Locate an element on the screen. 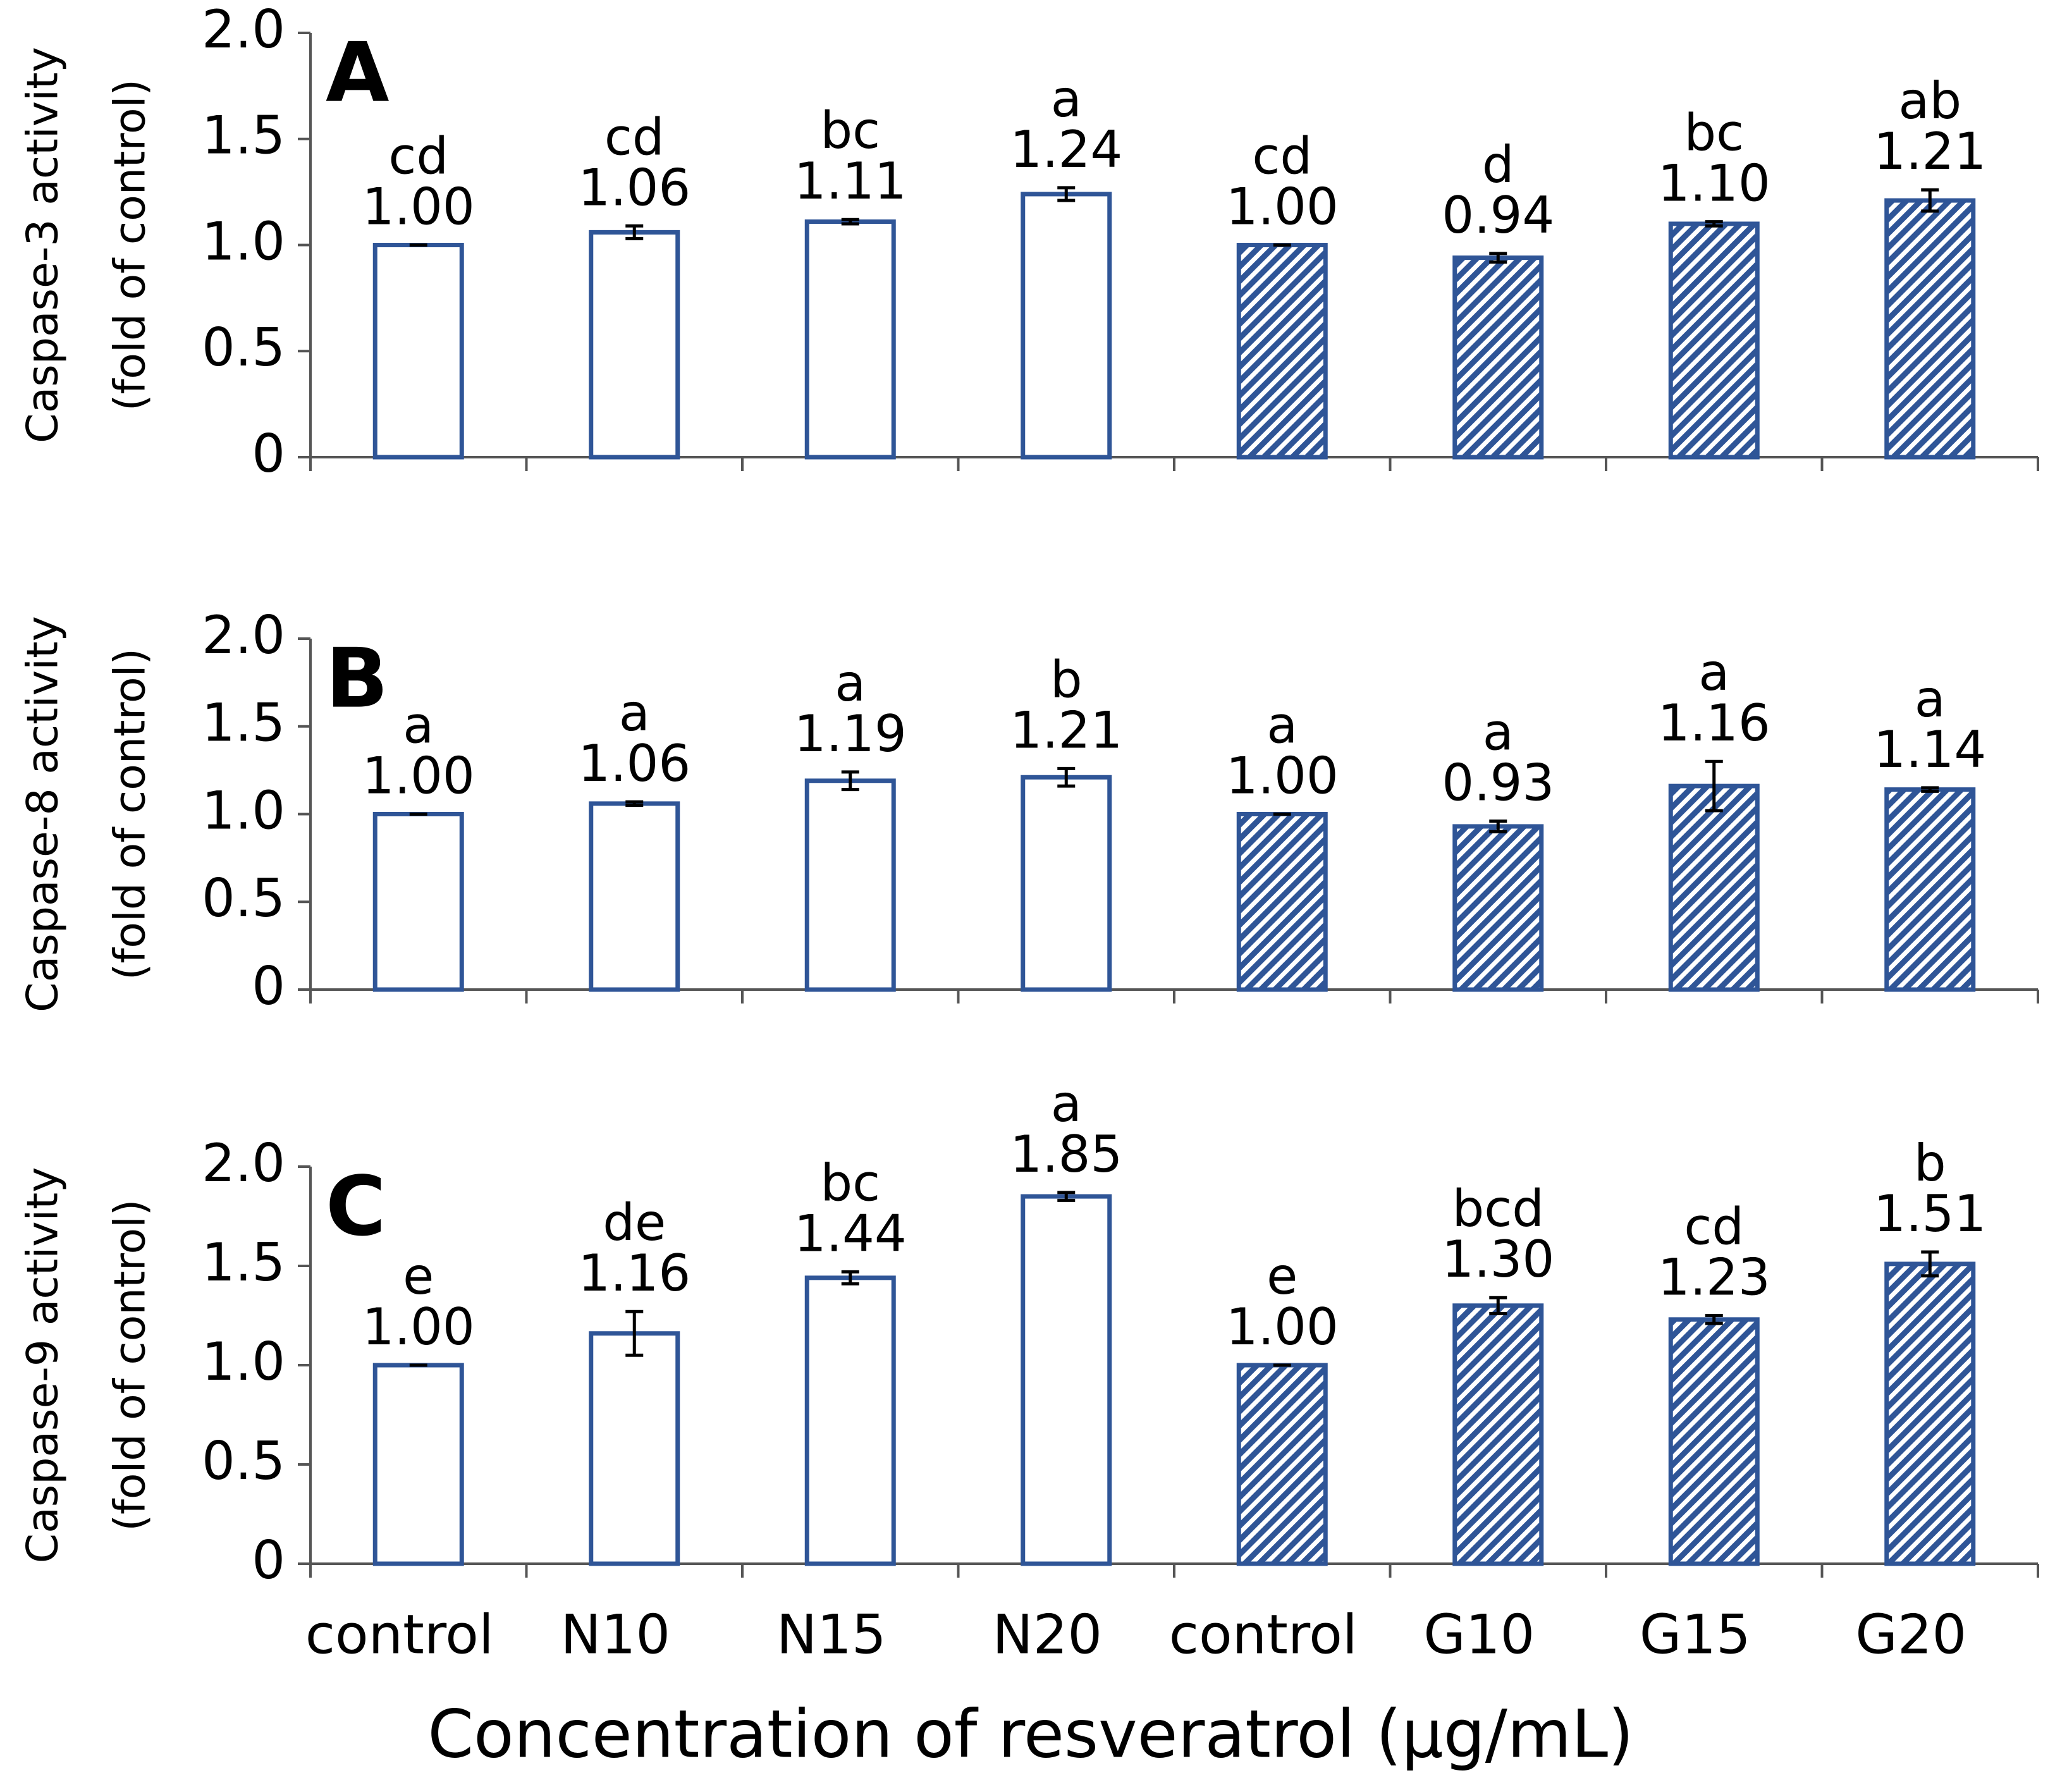 This screenshot has width=2055, height=1792. x-tick-label: N15 is located at coordinates (831, 1634).